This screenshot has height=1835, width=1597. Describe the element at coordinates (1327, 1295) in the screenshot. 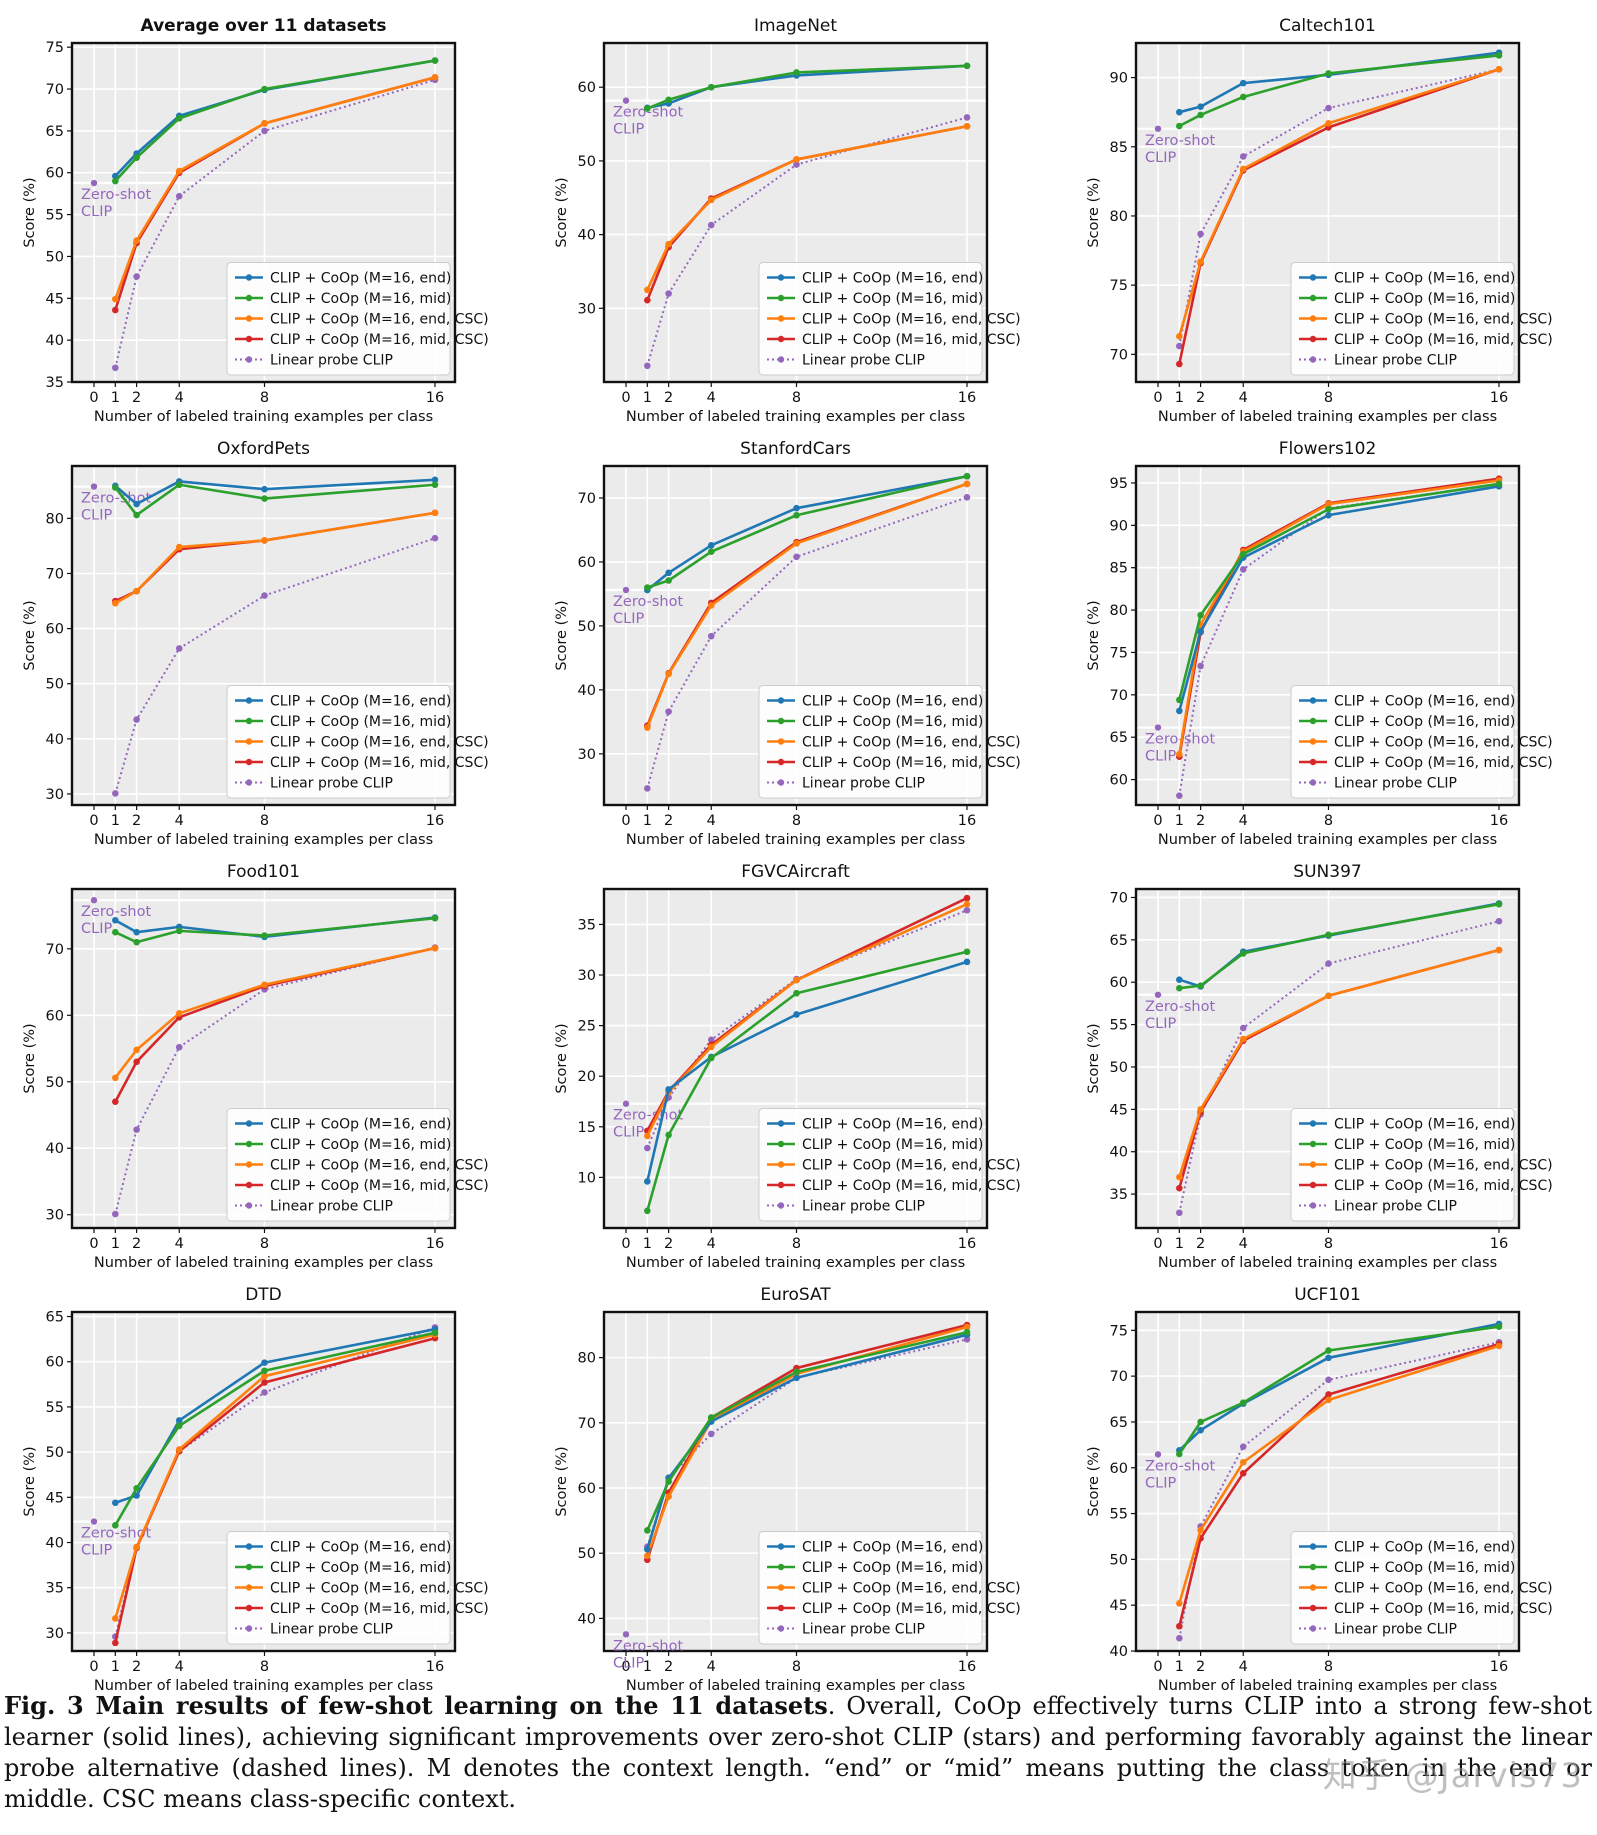

I see `chart-title: UCF101` at that location.